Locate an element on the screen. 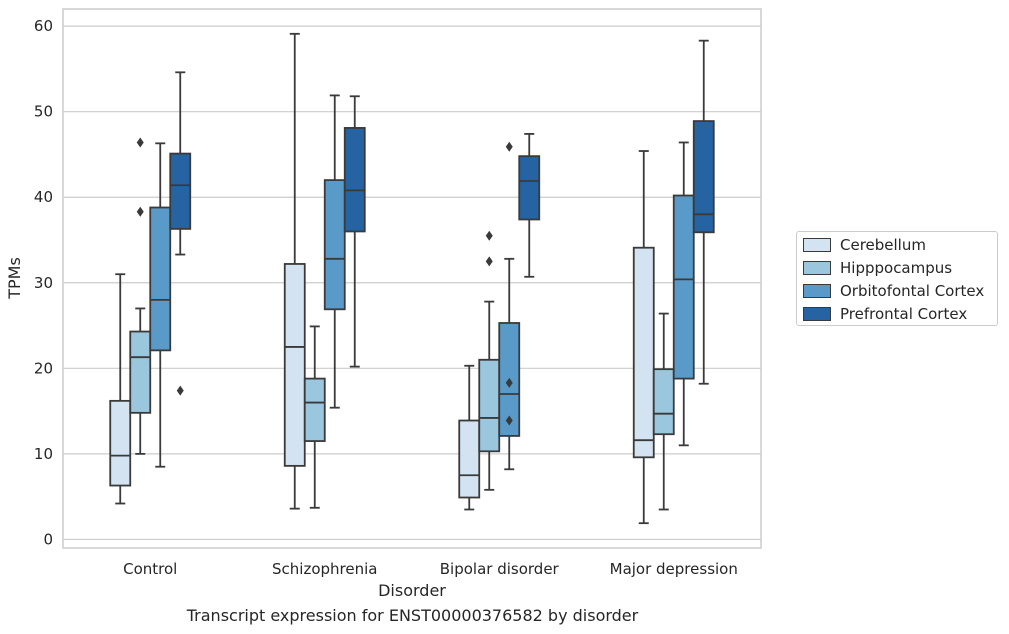 This screenshot has width=1009, height=634. legend-item-cerebellum: Cerebellum is located at coordinates (864, 245).